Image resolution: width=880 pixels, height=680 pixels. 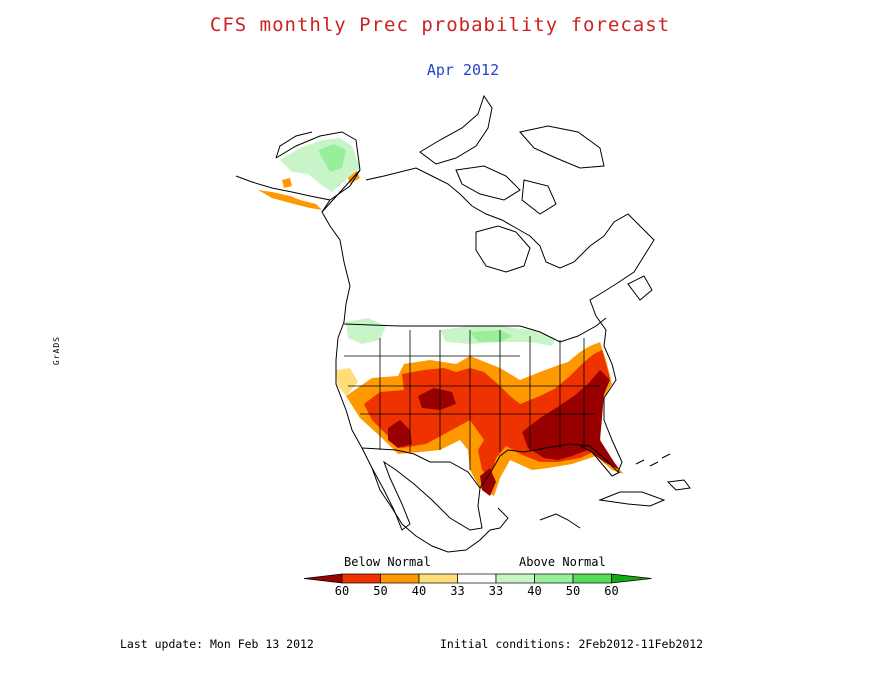 What do you see at coordinates (290, 200) in the screenshot?
I see `shade-orange-alaska` at bounding box center [290, 200].